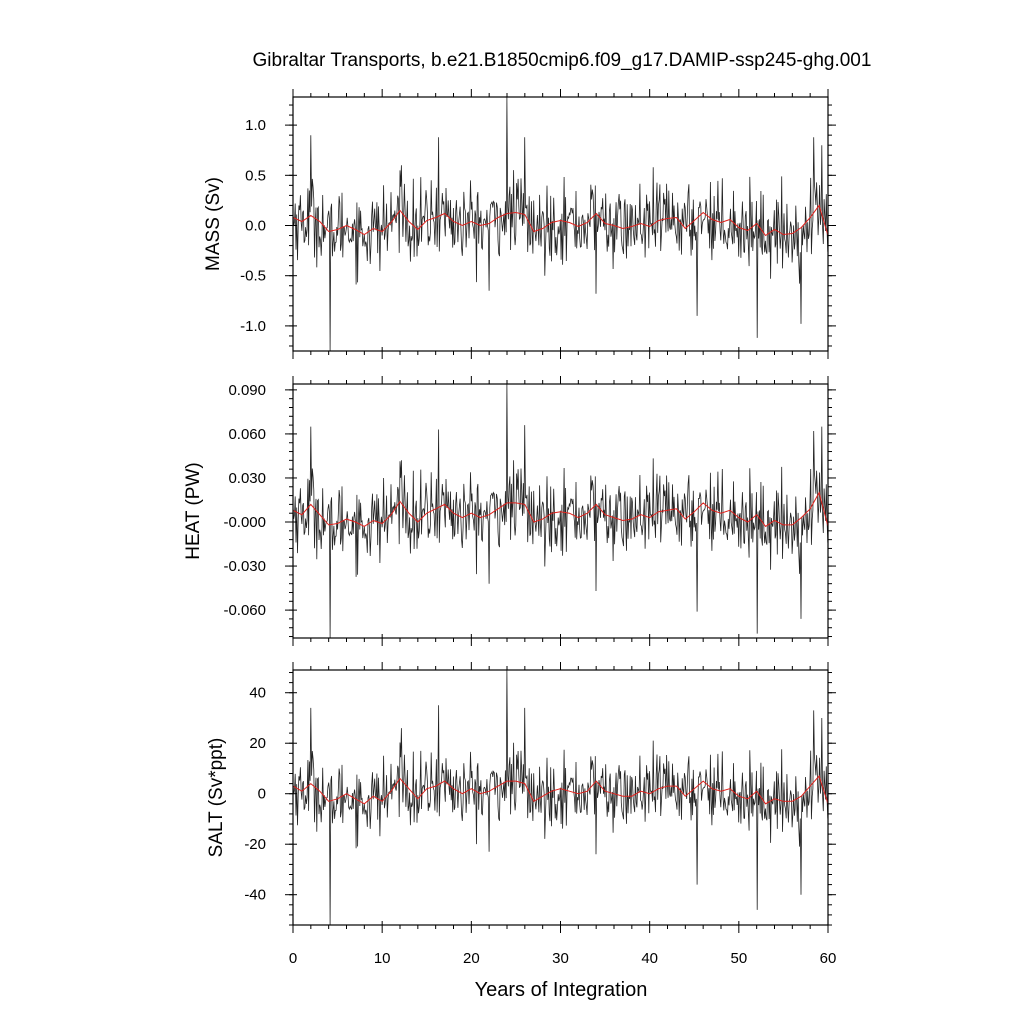  I want to click on x-tick-label: 10, so click(382, 958).